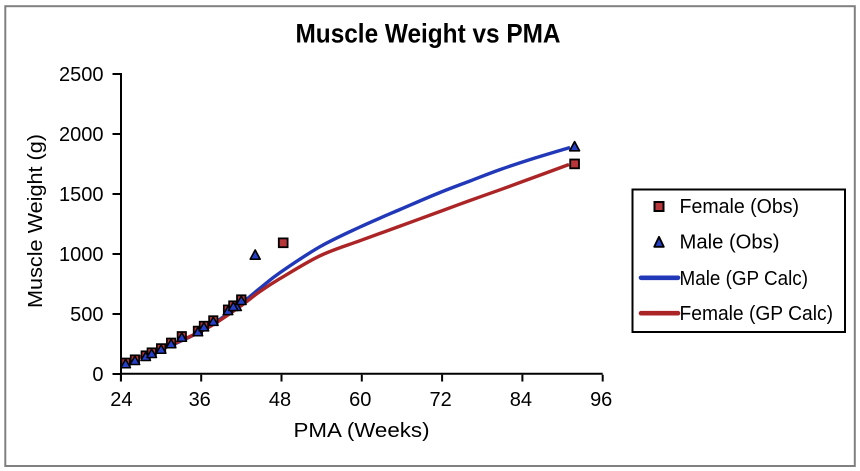  I want to click on svg-text: 24, so click(121, 400).